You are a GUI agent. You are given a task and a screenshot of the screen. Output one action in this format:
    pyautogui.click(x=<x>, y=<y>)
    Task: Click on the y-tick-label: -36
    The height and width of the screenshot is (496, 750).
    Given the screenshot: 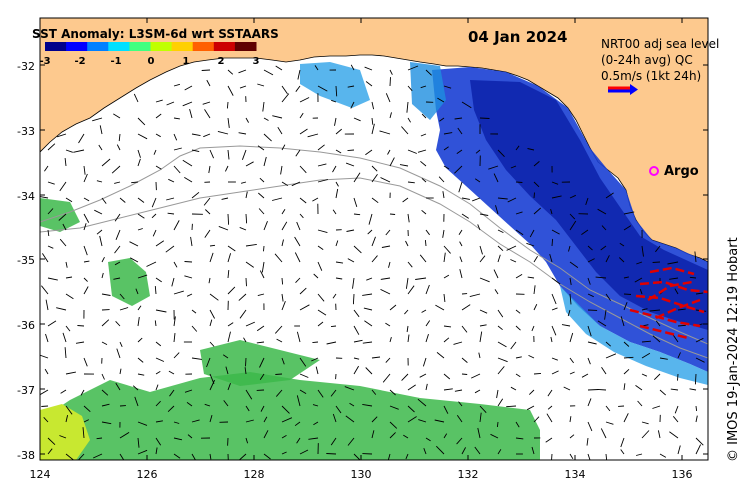 What is the action you would take?
    pyautogui.click(x=26, y=325)
    